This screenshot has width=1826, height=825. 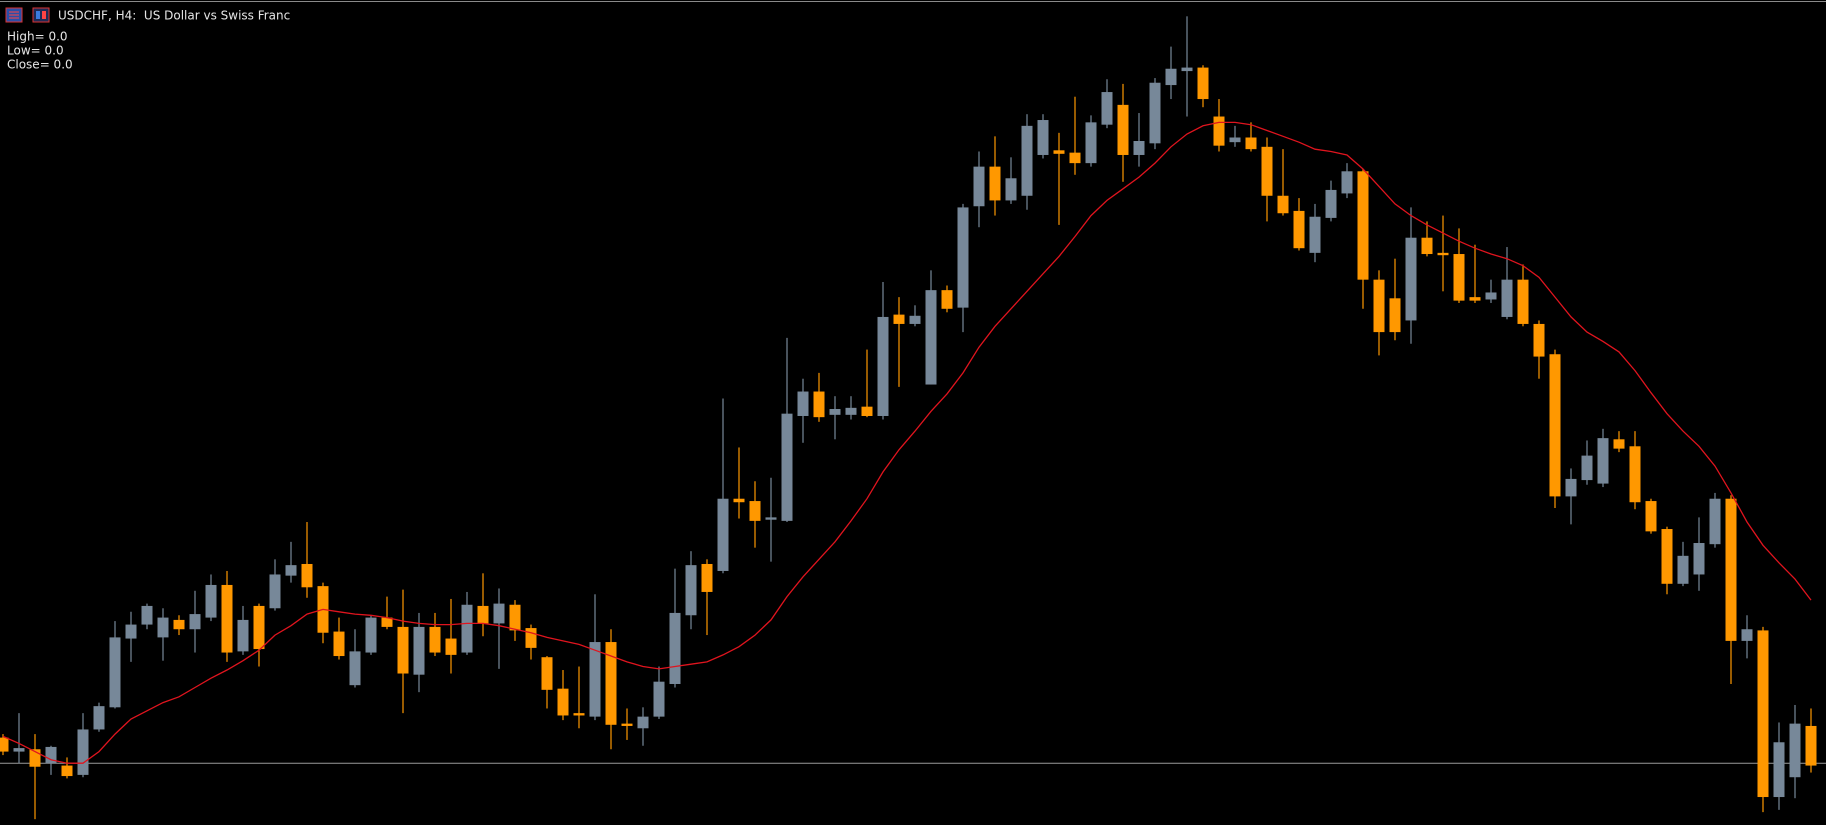 What do you see at coordinates (174, 16) in the screenshot?
I see `chart-title: USDCHF, H4: US Dollar vs Swiss Franc` at bounding box center [174, 16].